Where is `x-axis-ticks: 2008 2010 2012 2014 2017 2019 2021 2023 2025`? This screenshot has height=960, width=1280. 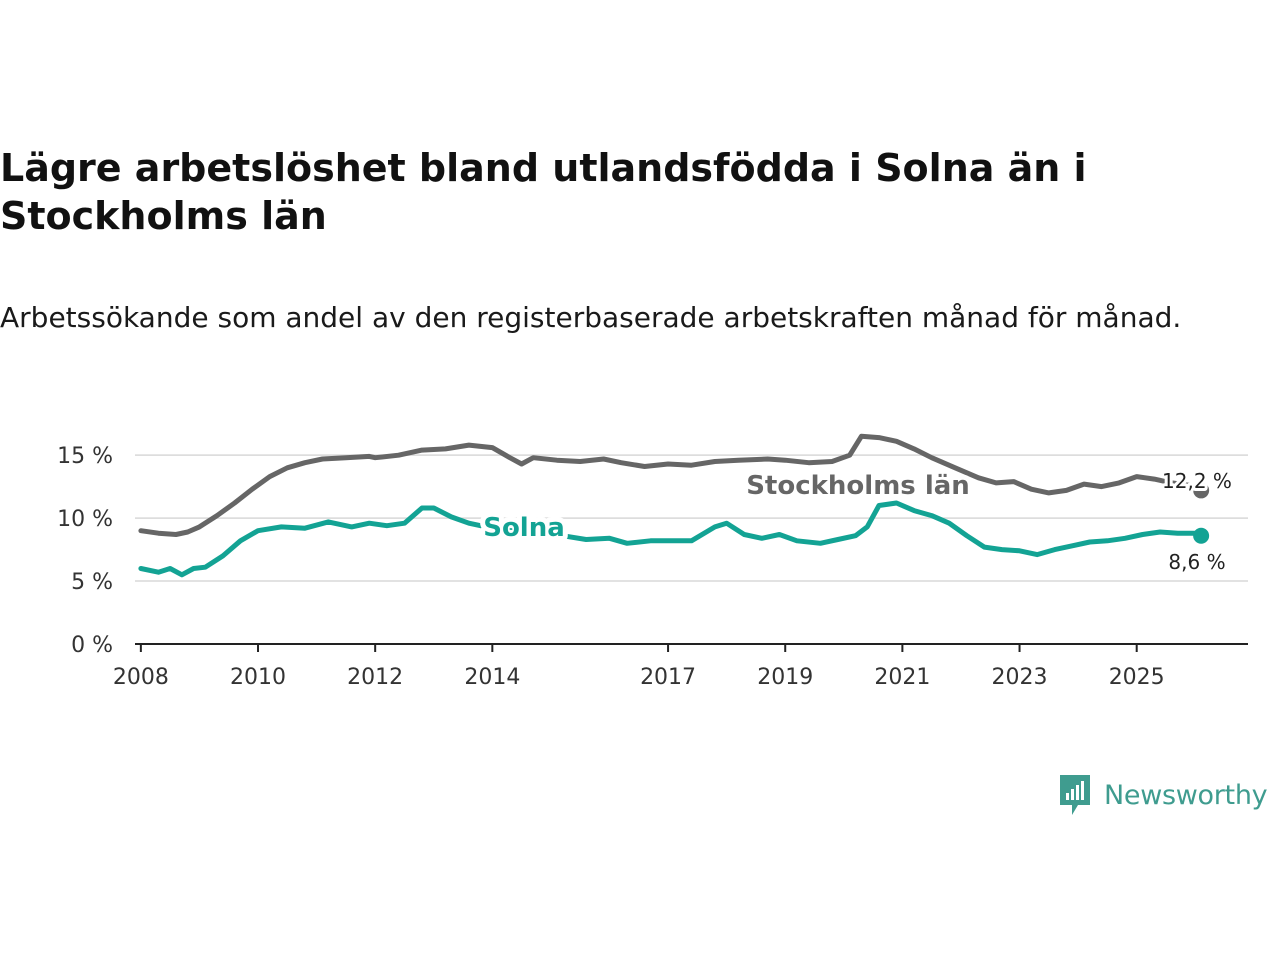
x-axis-ticks: 2008 2010 2012 2014 2017 2019 2021 2023 2025 is located at coordinates (639, 667).